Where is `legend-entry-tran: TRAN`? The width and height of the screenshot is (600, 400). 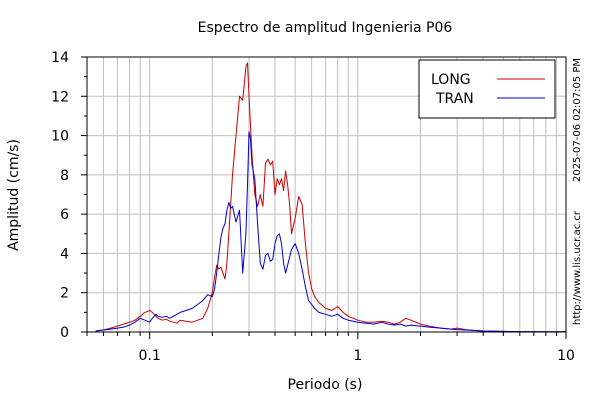 legend-entry-tran: TRAN is located at coordinates (454, 99).